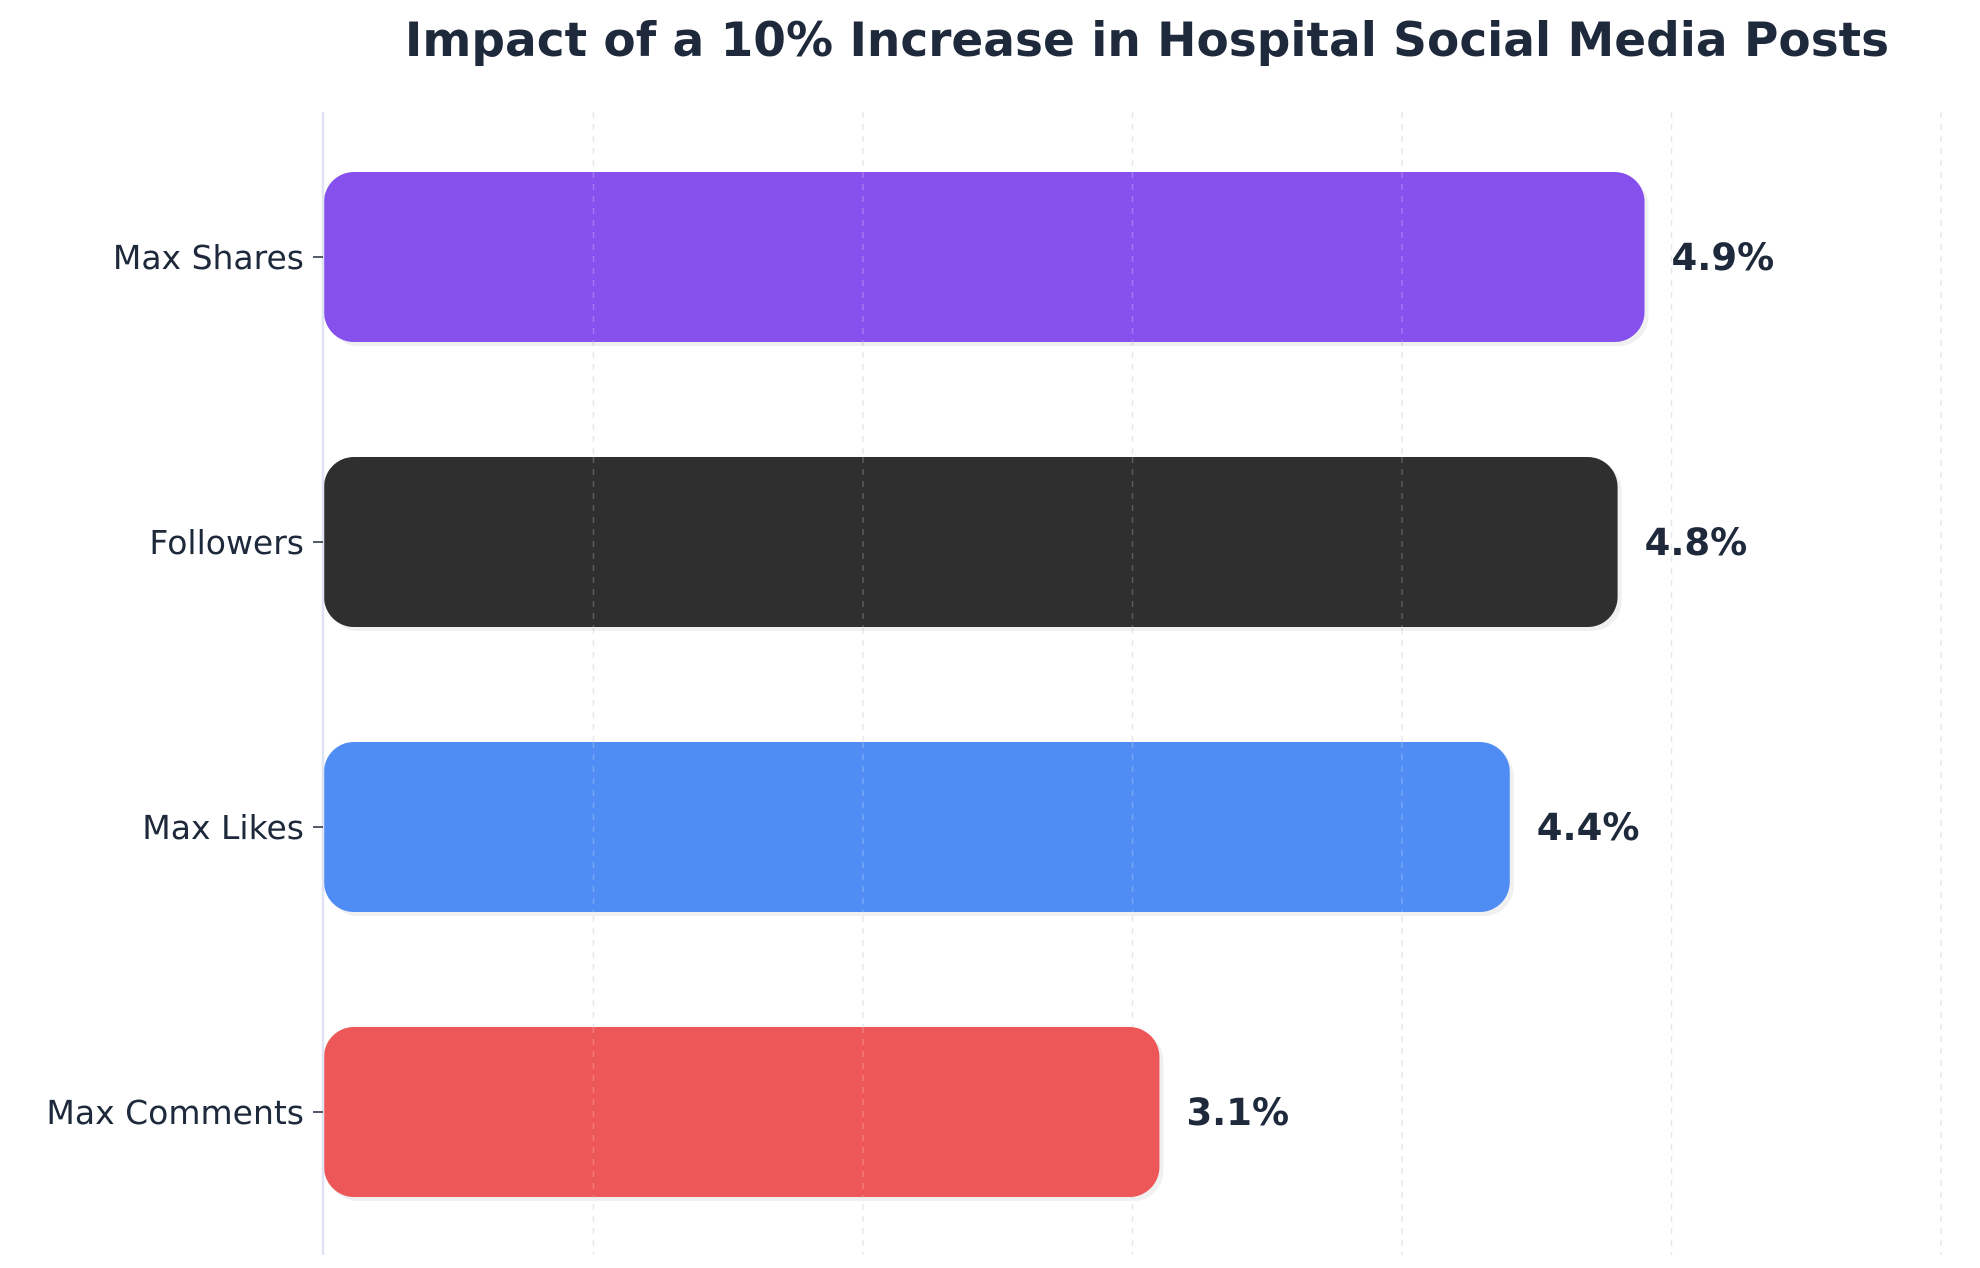 Image resolution: width=1980 pixels, height=1268 pixels. What do you see at coordinates (1696, 542) in the screenshot?
I see `data-label-followers: 4.8%` at bounding box center [1696, 542].